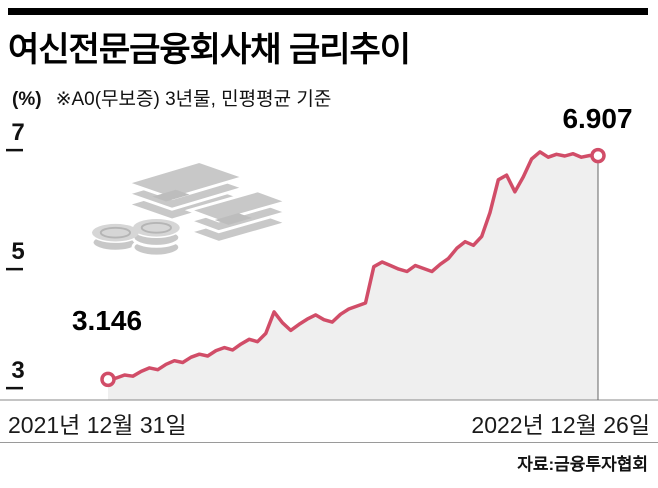 This screenshot has height=488, width=658. Describe the element at coordinates (209, 50) in the screenshot. I see `page-title: 여신전문금융회사채 금리추이` at that location.